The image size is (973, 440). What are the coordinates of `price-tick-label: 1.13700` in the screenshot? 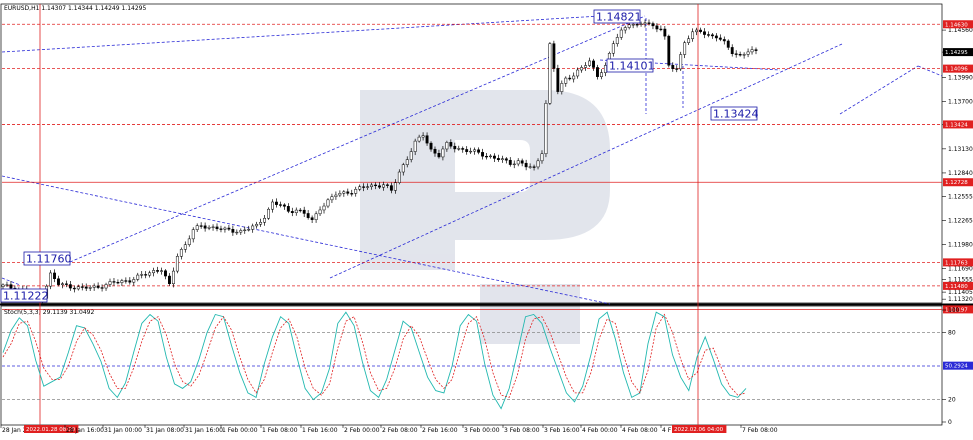 It's located at (960, 102).